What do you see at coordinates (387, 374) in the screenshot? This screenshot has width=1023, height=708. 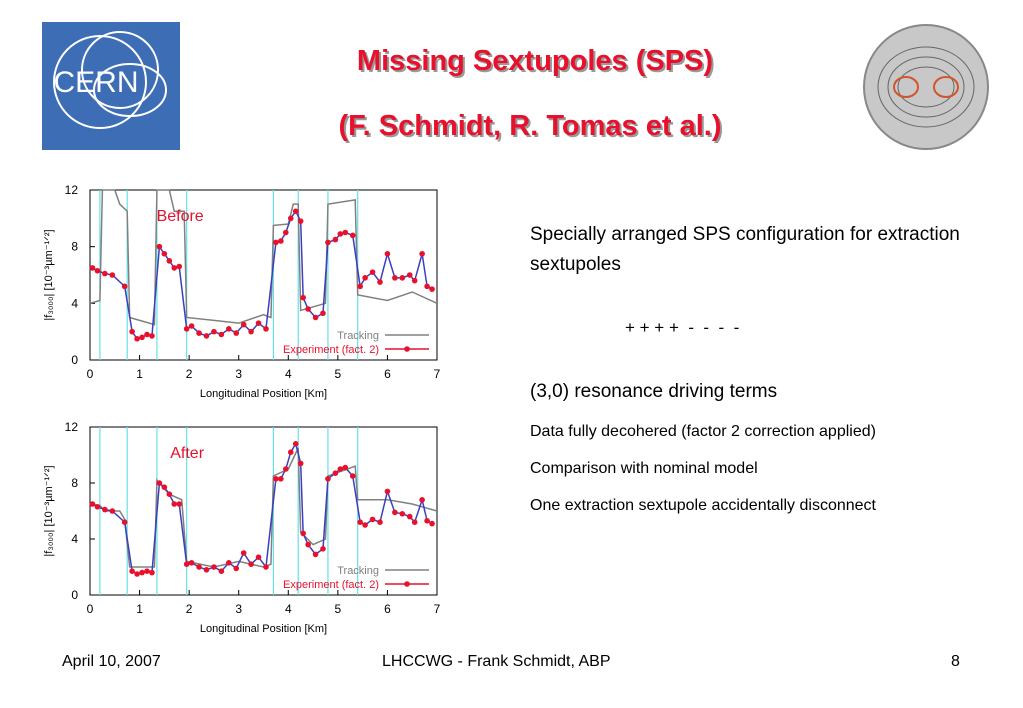 I see `x-tick-label: 6` at bounding box center [387, 374].